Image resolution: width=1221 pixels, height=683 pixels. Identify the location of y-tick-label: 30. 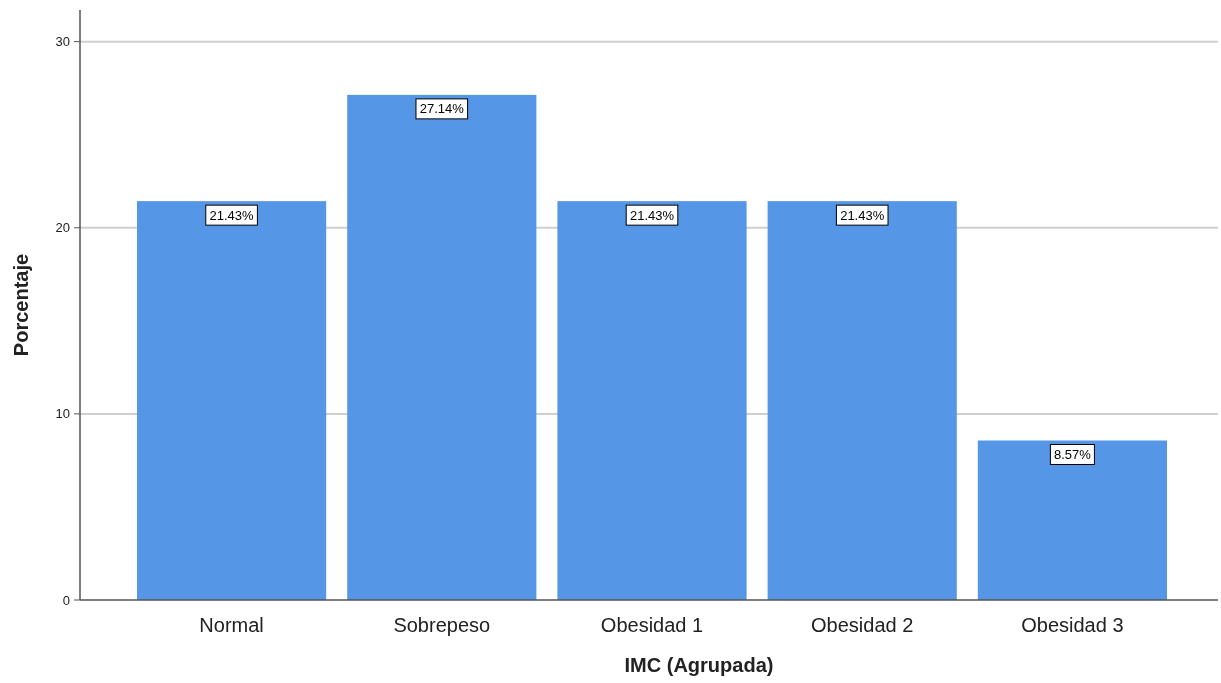
(62, 42).